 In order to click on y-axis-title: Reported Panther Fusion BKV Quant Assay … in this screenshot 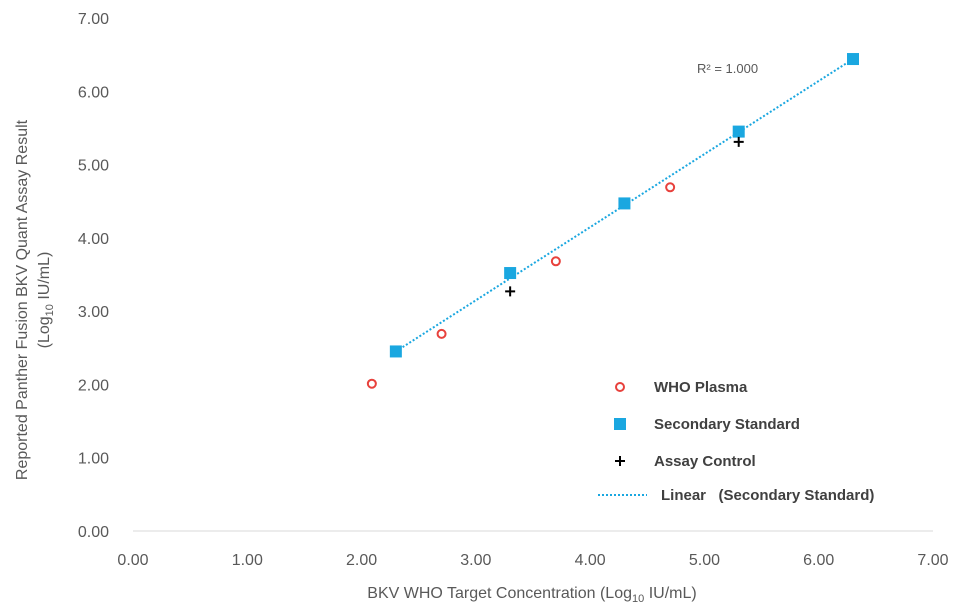, I will do `click(35, 299)`.